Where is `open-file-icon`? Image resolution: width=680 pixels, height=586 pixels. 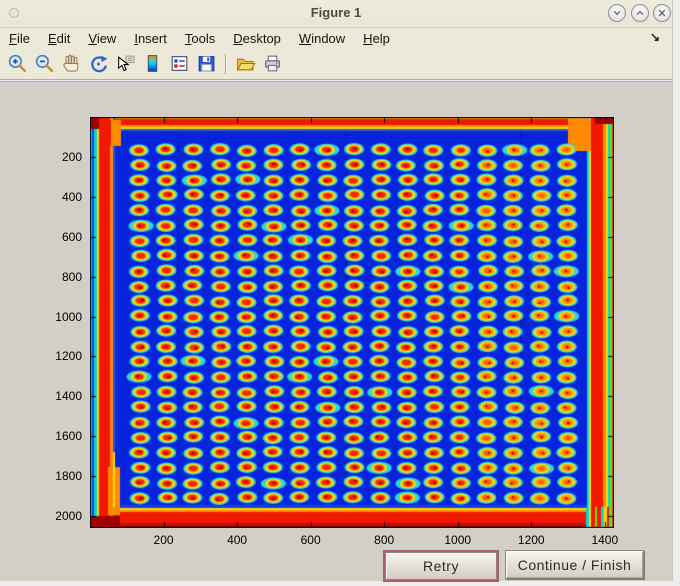
open-file-icon is located at coordinates (245, 67).